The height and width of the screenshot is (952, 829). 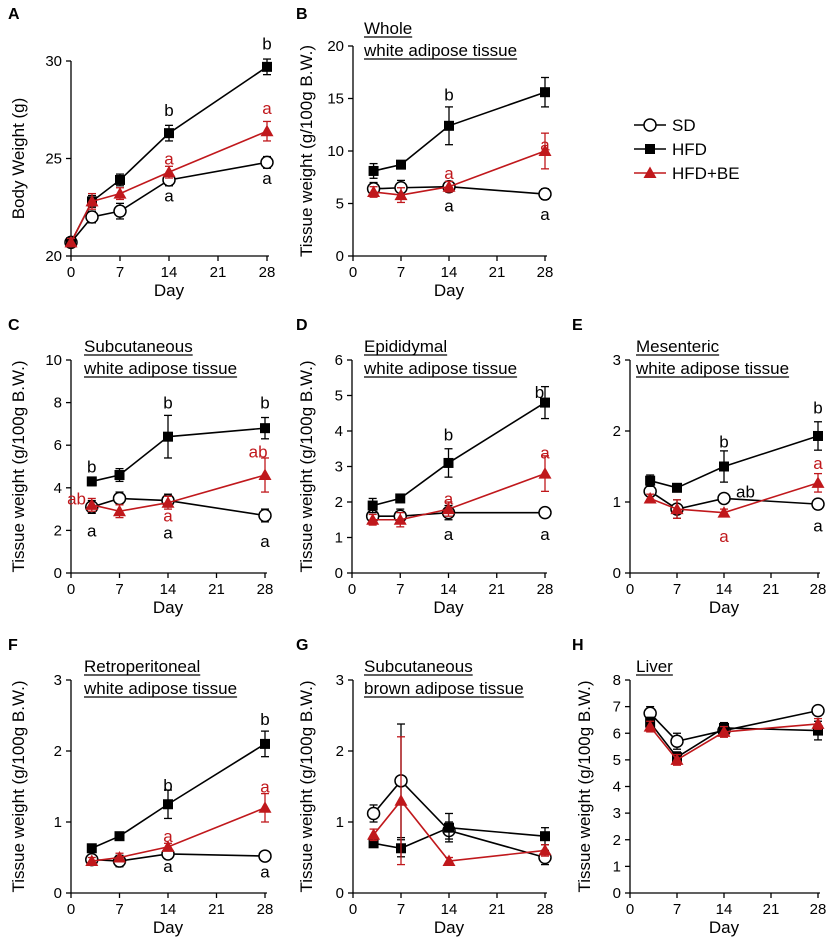 I want to click on y-tick-label: 4, so click(x=58, y=488).